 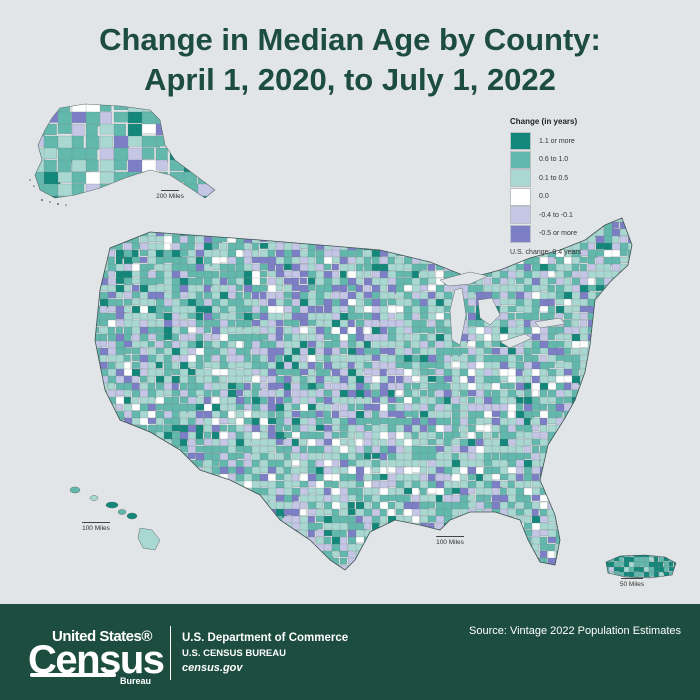 I want to click on scale-bar-alaska: 200 Miles, so click(x=170, y=195).